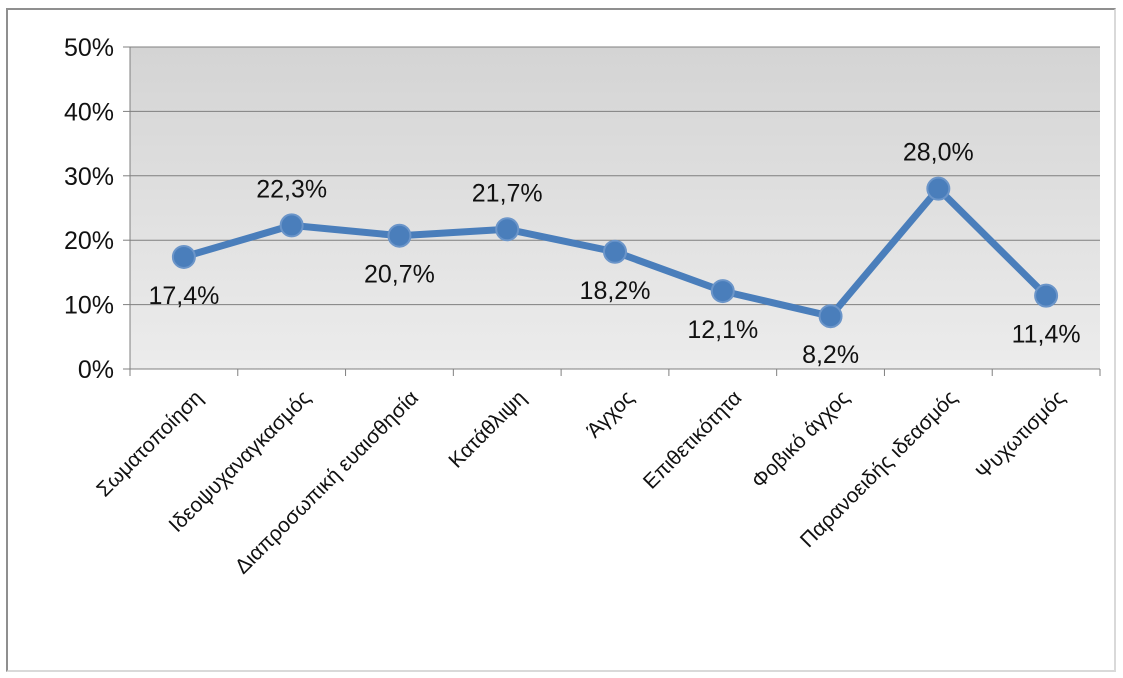 The image size is (1123, 678). Describe the element at coordinates (800, 439) in the screenshot. I see `x-tick-label: Φοβικό άγχος` at that location.